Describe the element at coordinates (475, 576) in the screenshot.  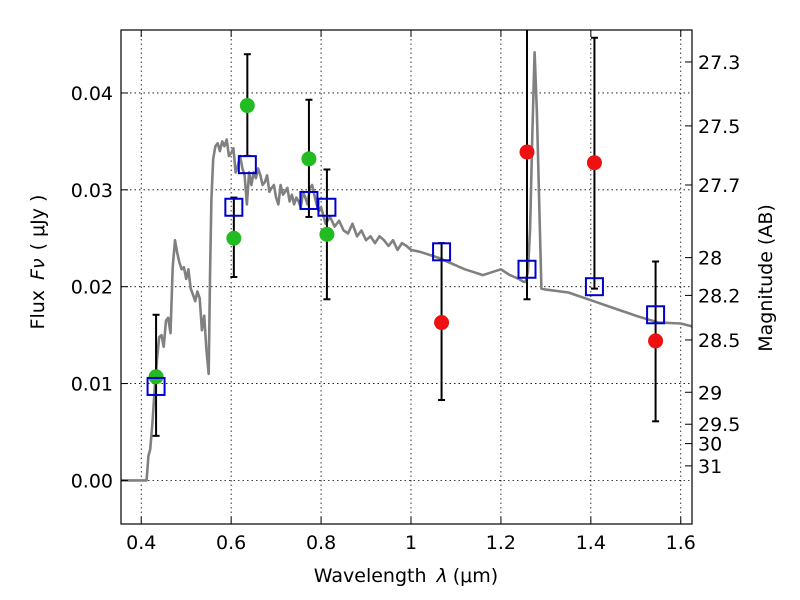
I see `x-axis-label-unit: (μm)` at that location.